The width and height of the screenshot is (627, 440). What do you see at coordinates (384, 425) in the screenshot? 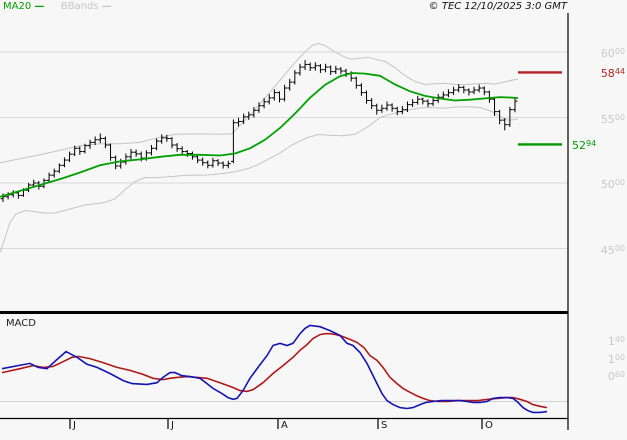
I see `month-label: S` at bounding box center [384, 425].